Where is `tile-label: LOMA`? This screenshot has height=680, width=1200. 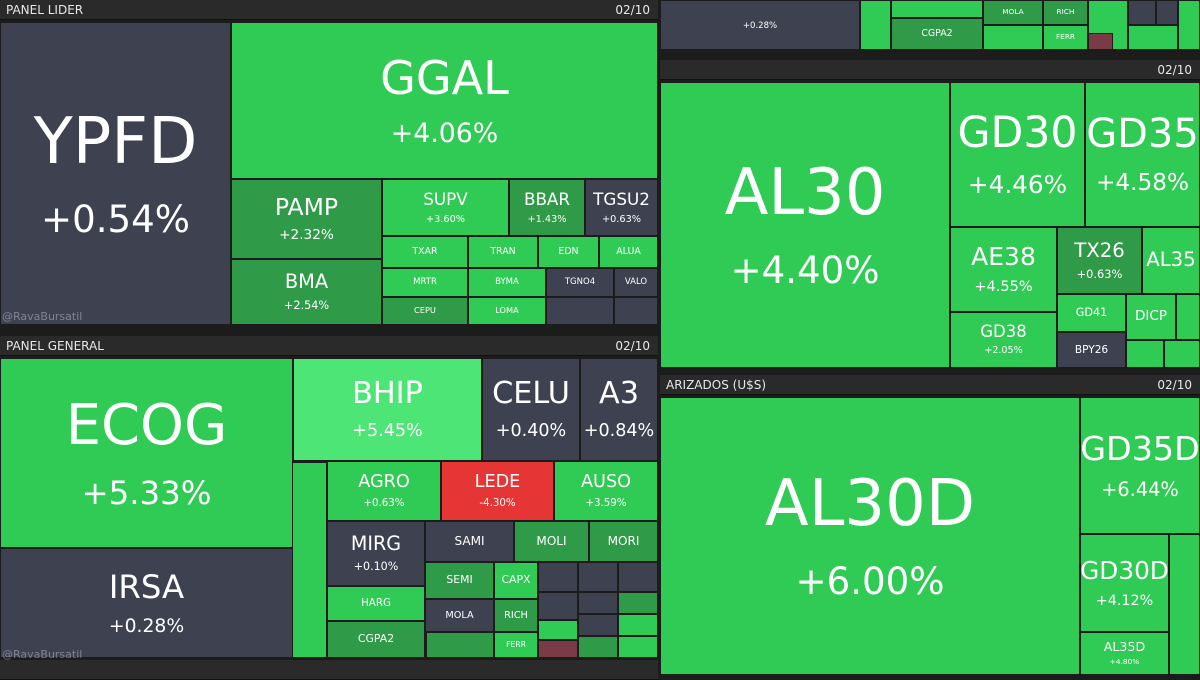
tile-label: LOMA is located at coordinates (507, 310).